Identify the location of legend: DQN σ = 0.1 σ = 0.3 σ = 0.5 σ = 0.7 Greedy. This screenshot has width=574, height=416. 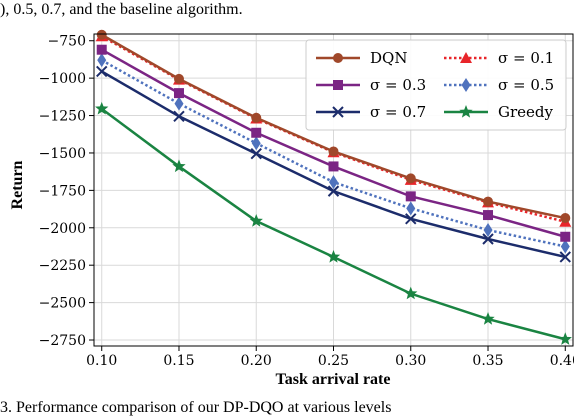
(436, 85).